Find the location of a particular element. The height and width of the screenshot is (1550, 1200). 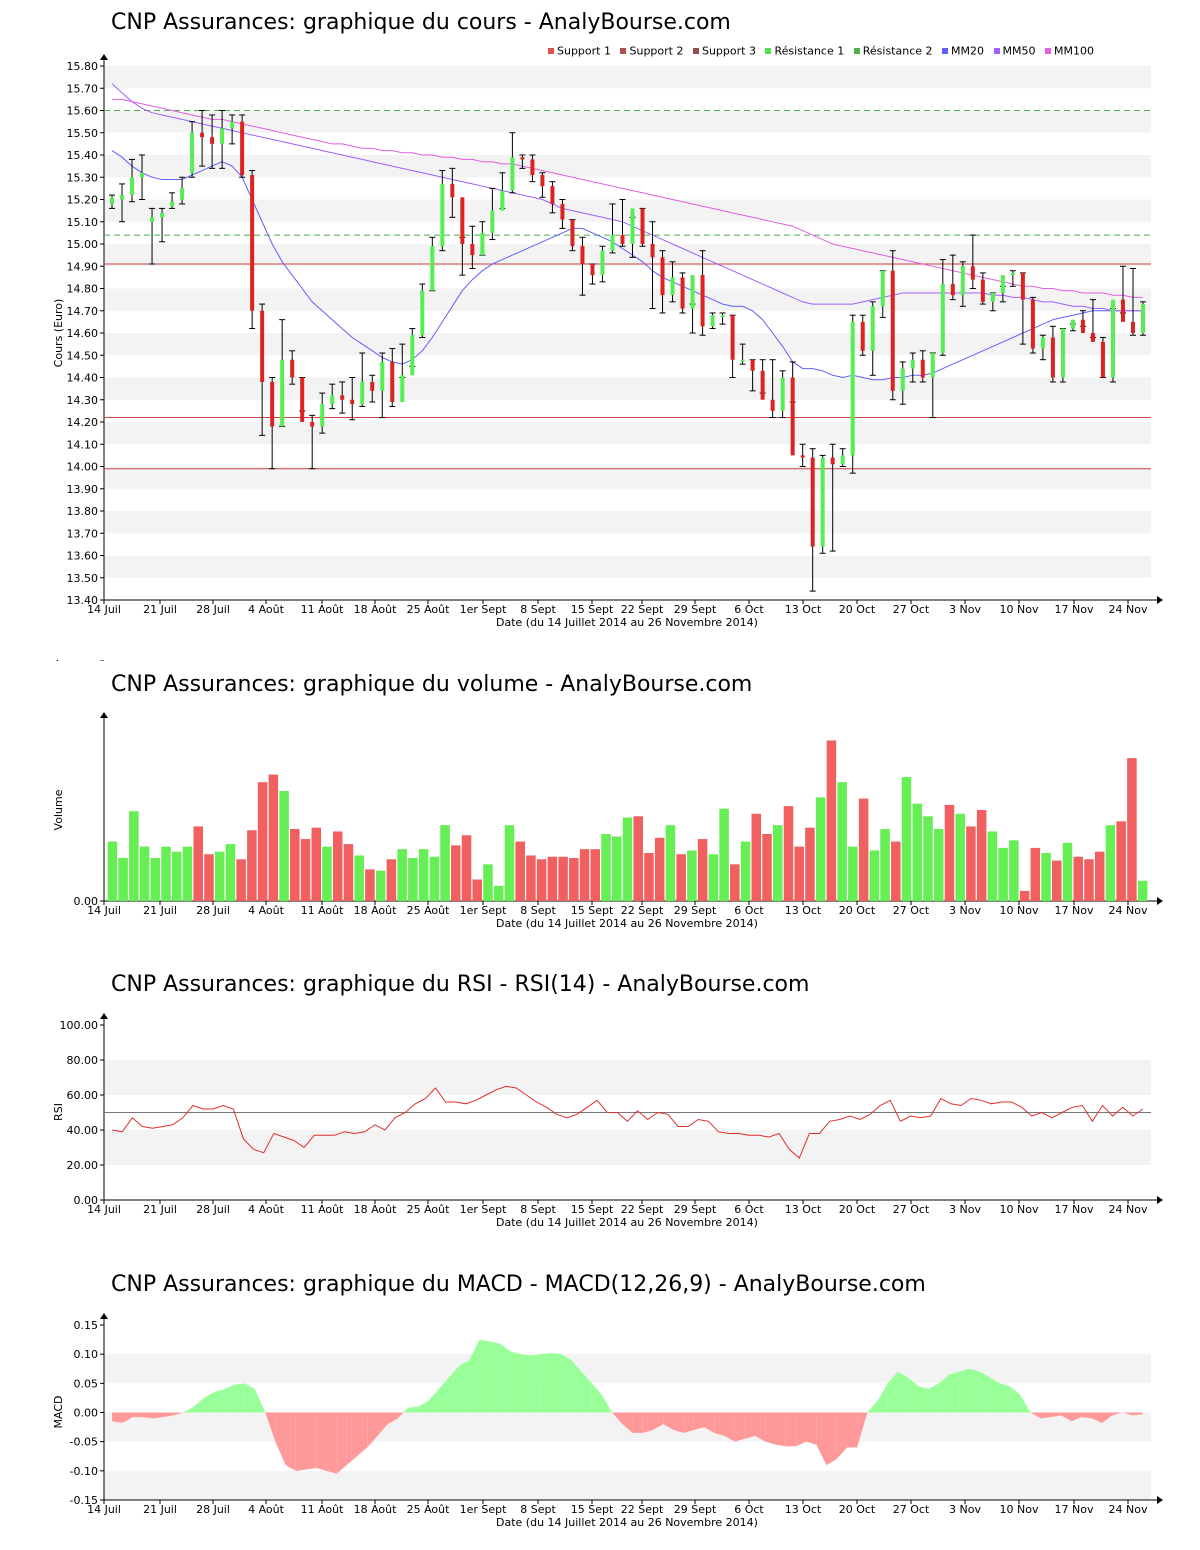

y-tick-label: 500,000.00 is located at coordinates (66, 661).